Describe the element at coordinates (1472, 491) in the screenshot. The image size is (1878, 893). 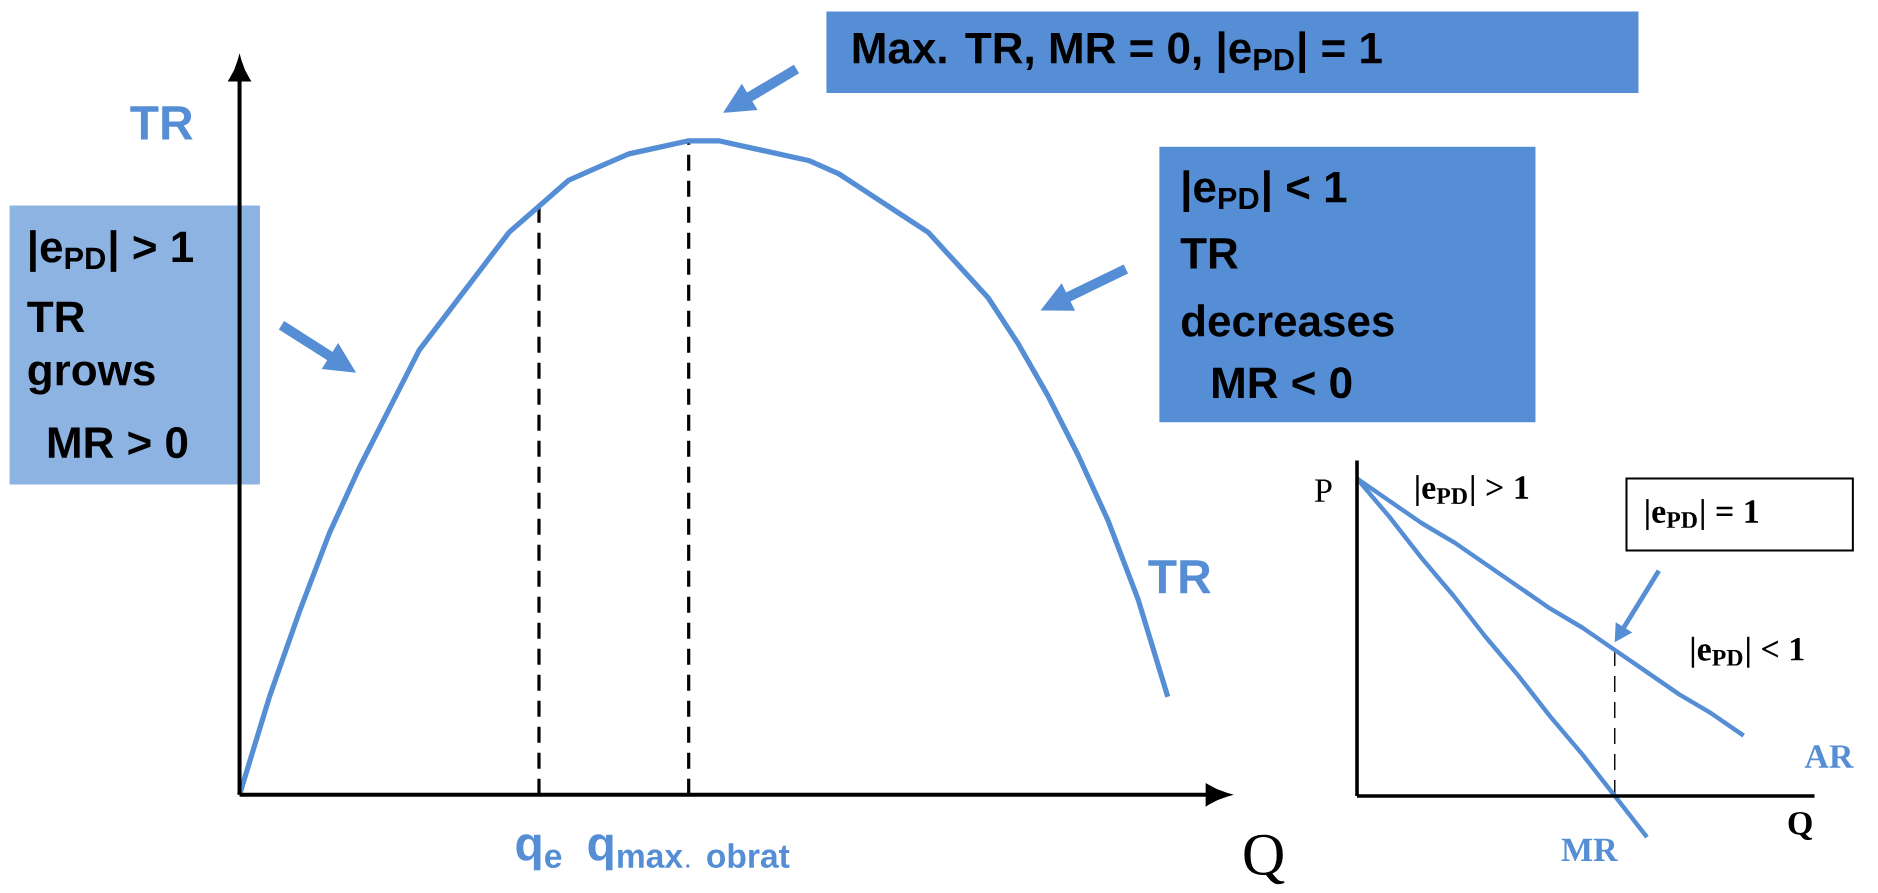
I see `annotation: |e$_{PD}$| > 1` at that location.